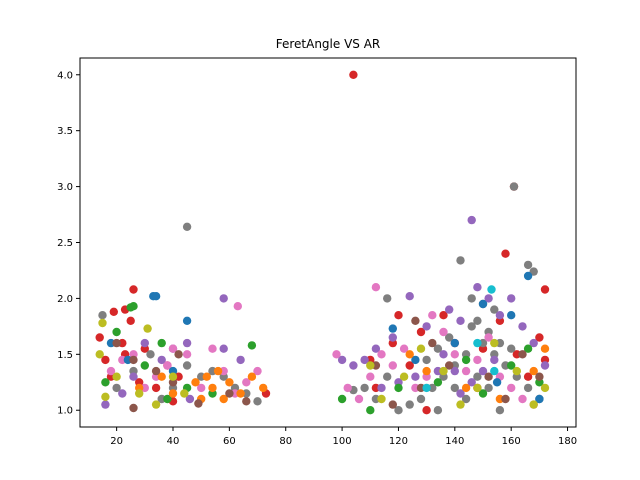 This screenshot has height=480, width=640. What do you see at coordinates (65, 411) in the screenshot?
I see `y-tick-label: 1.0` at bounding box center [65, 411].